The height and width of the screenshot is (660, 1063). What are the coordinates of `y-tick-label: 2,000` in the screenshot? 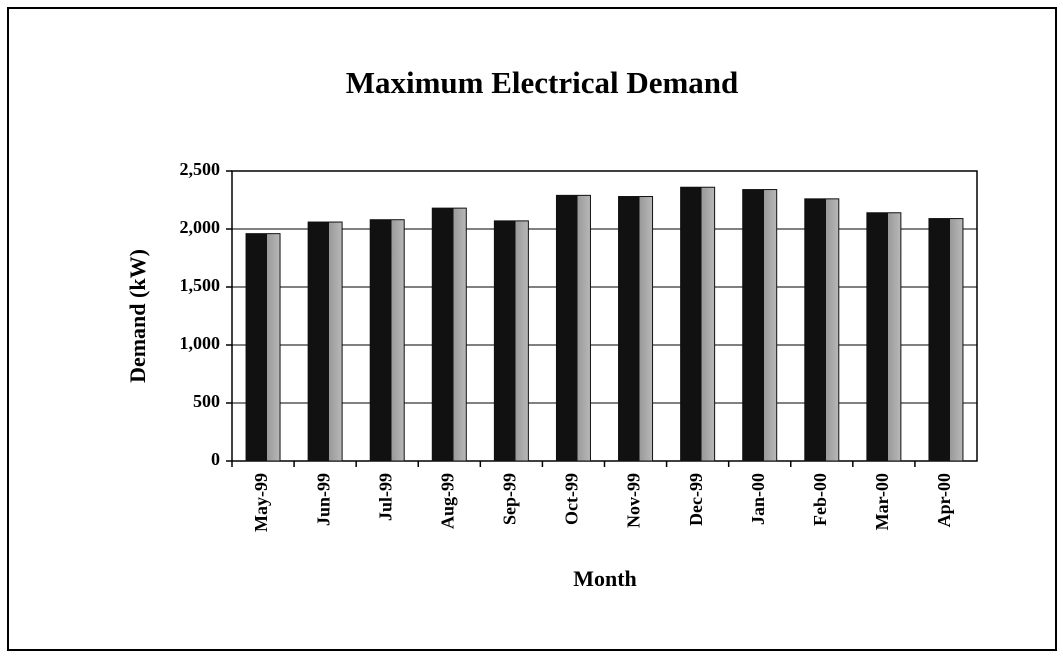 It's located at (200, 227).